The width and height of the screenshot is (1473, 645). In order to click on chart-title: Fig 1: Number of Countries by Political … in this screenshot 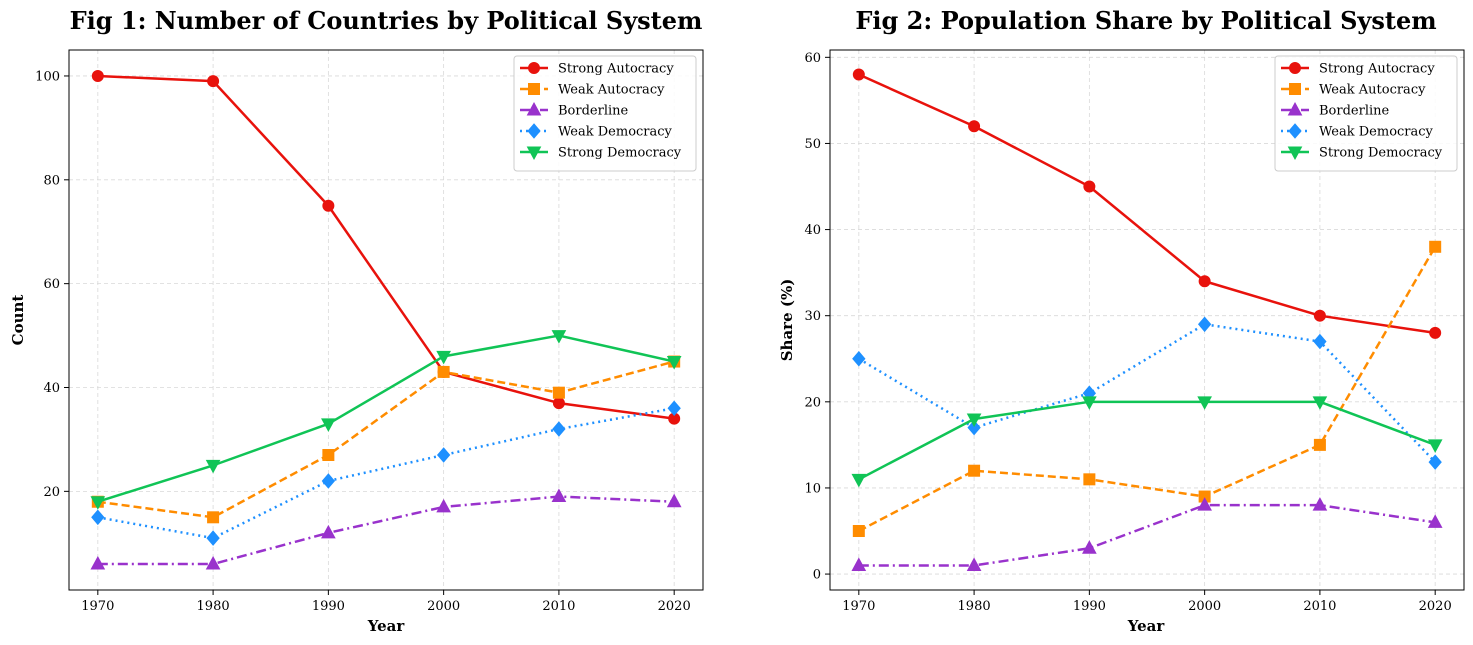, I will do `click(386, 20)`.